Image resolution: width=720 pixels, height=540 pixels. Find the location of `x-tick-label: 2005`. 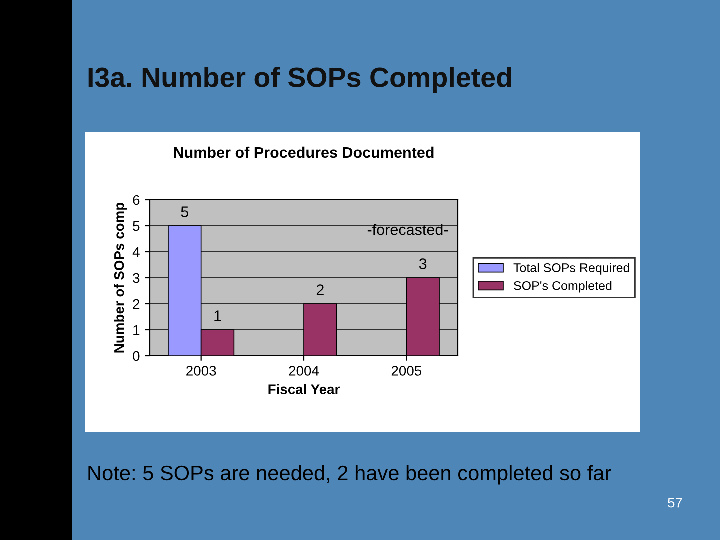

x-tick-label: 2005 is located at coordinates (407, 371).